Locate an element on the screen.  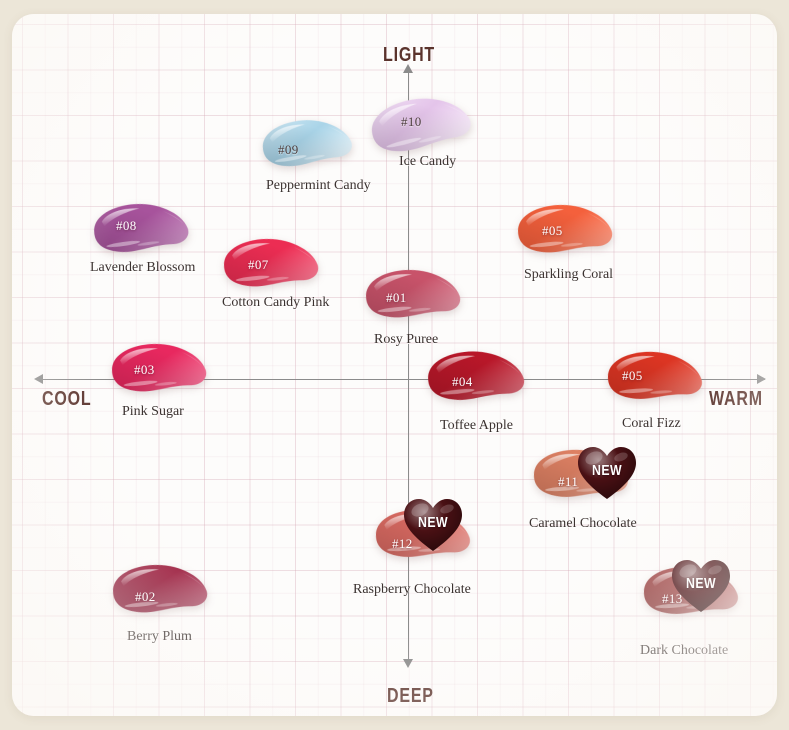
swatch-ice-candy: #10 Ice Candy is located at coordinates (419, 130).